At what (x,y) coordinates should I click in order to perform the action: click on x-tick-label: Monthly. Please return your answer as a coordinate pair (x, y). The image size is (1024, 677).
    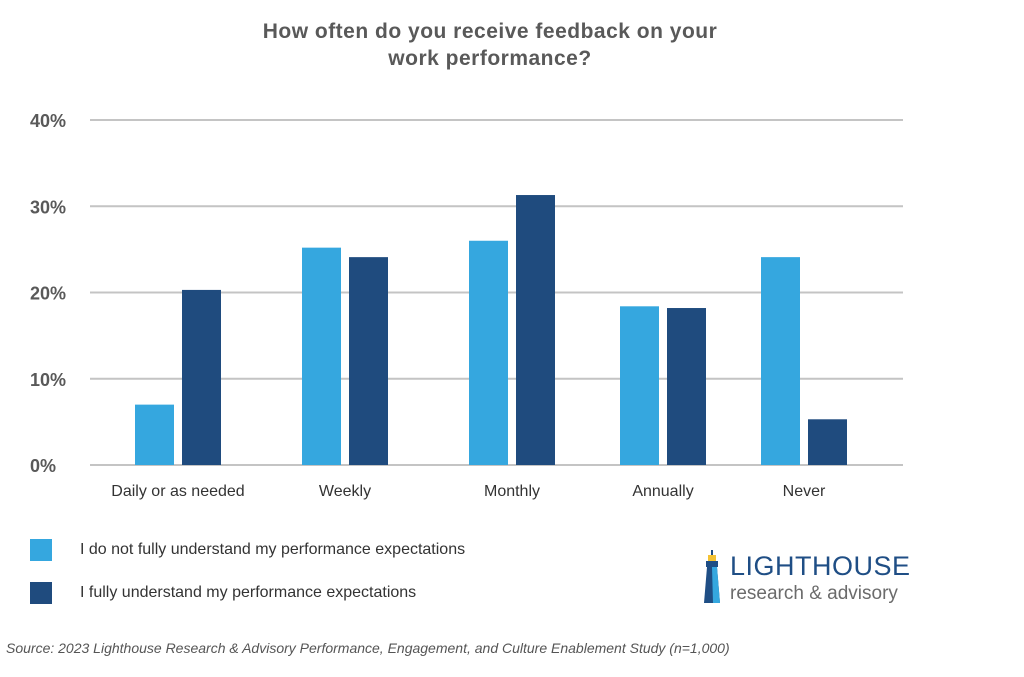
    Looking at the image, I should click on (512, 491).